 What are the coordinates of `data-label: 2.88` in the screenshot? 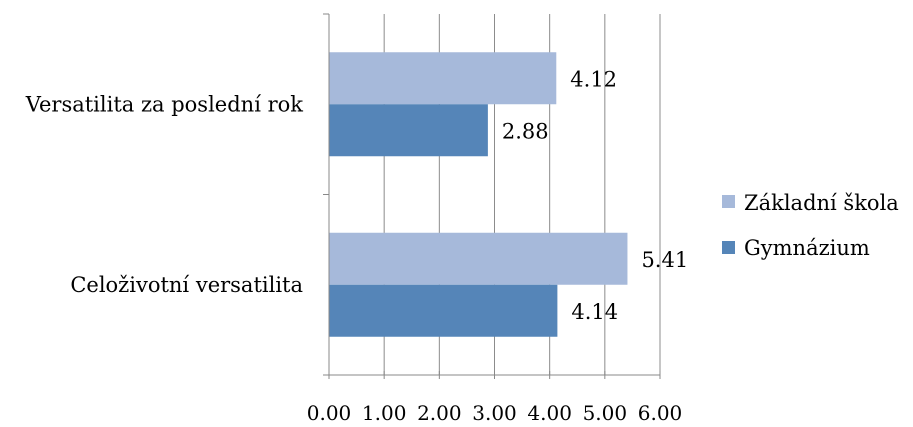 It's located at (525, 131).